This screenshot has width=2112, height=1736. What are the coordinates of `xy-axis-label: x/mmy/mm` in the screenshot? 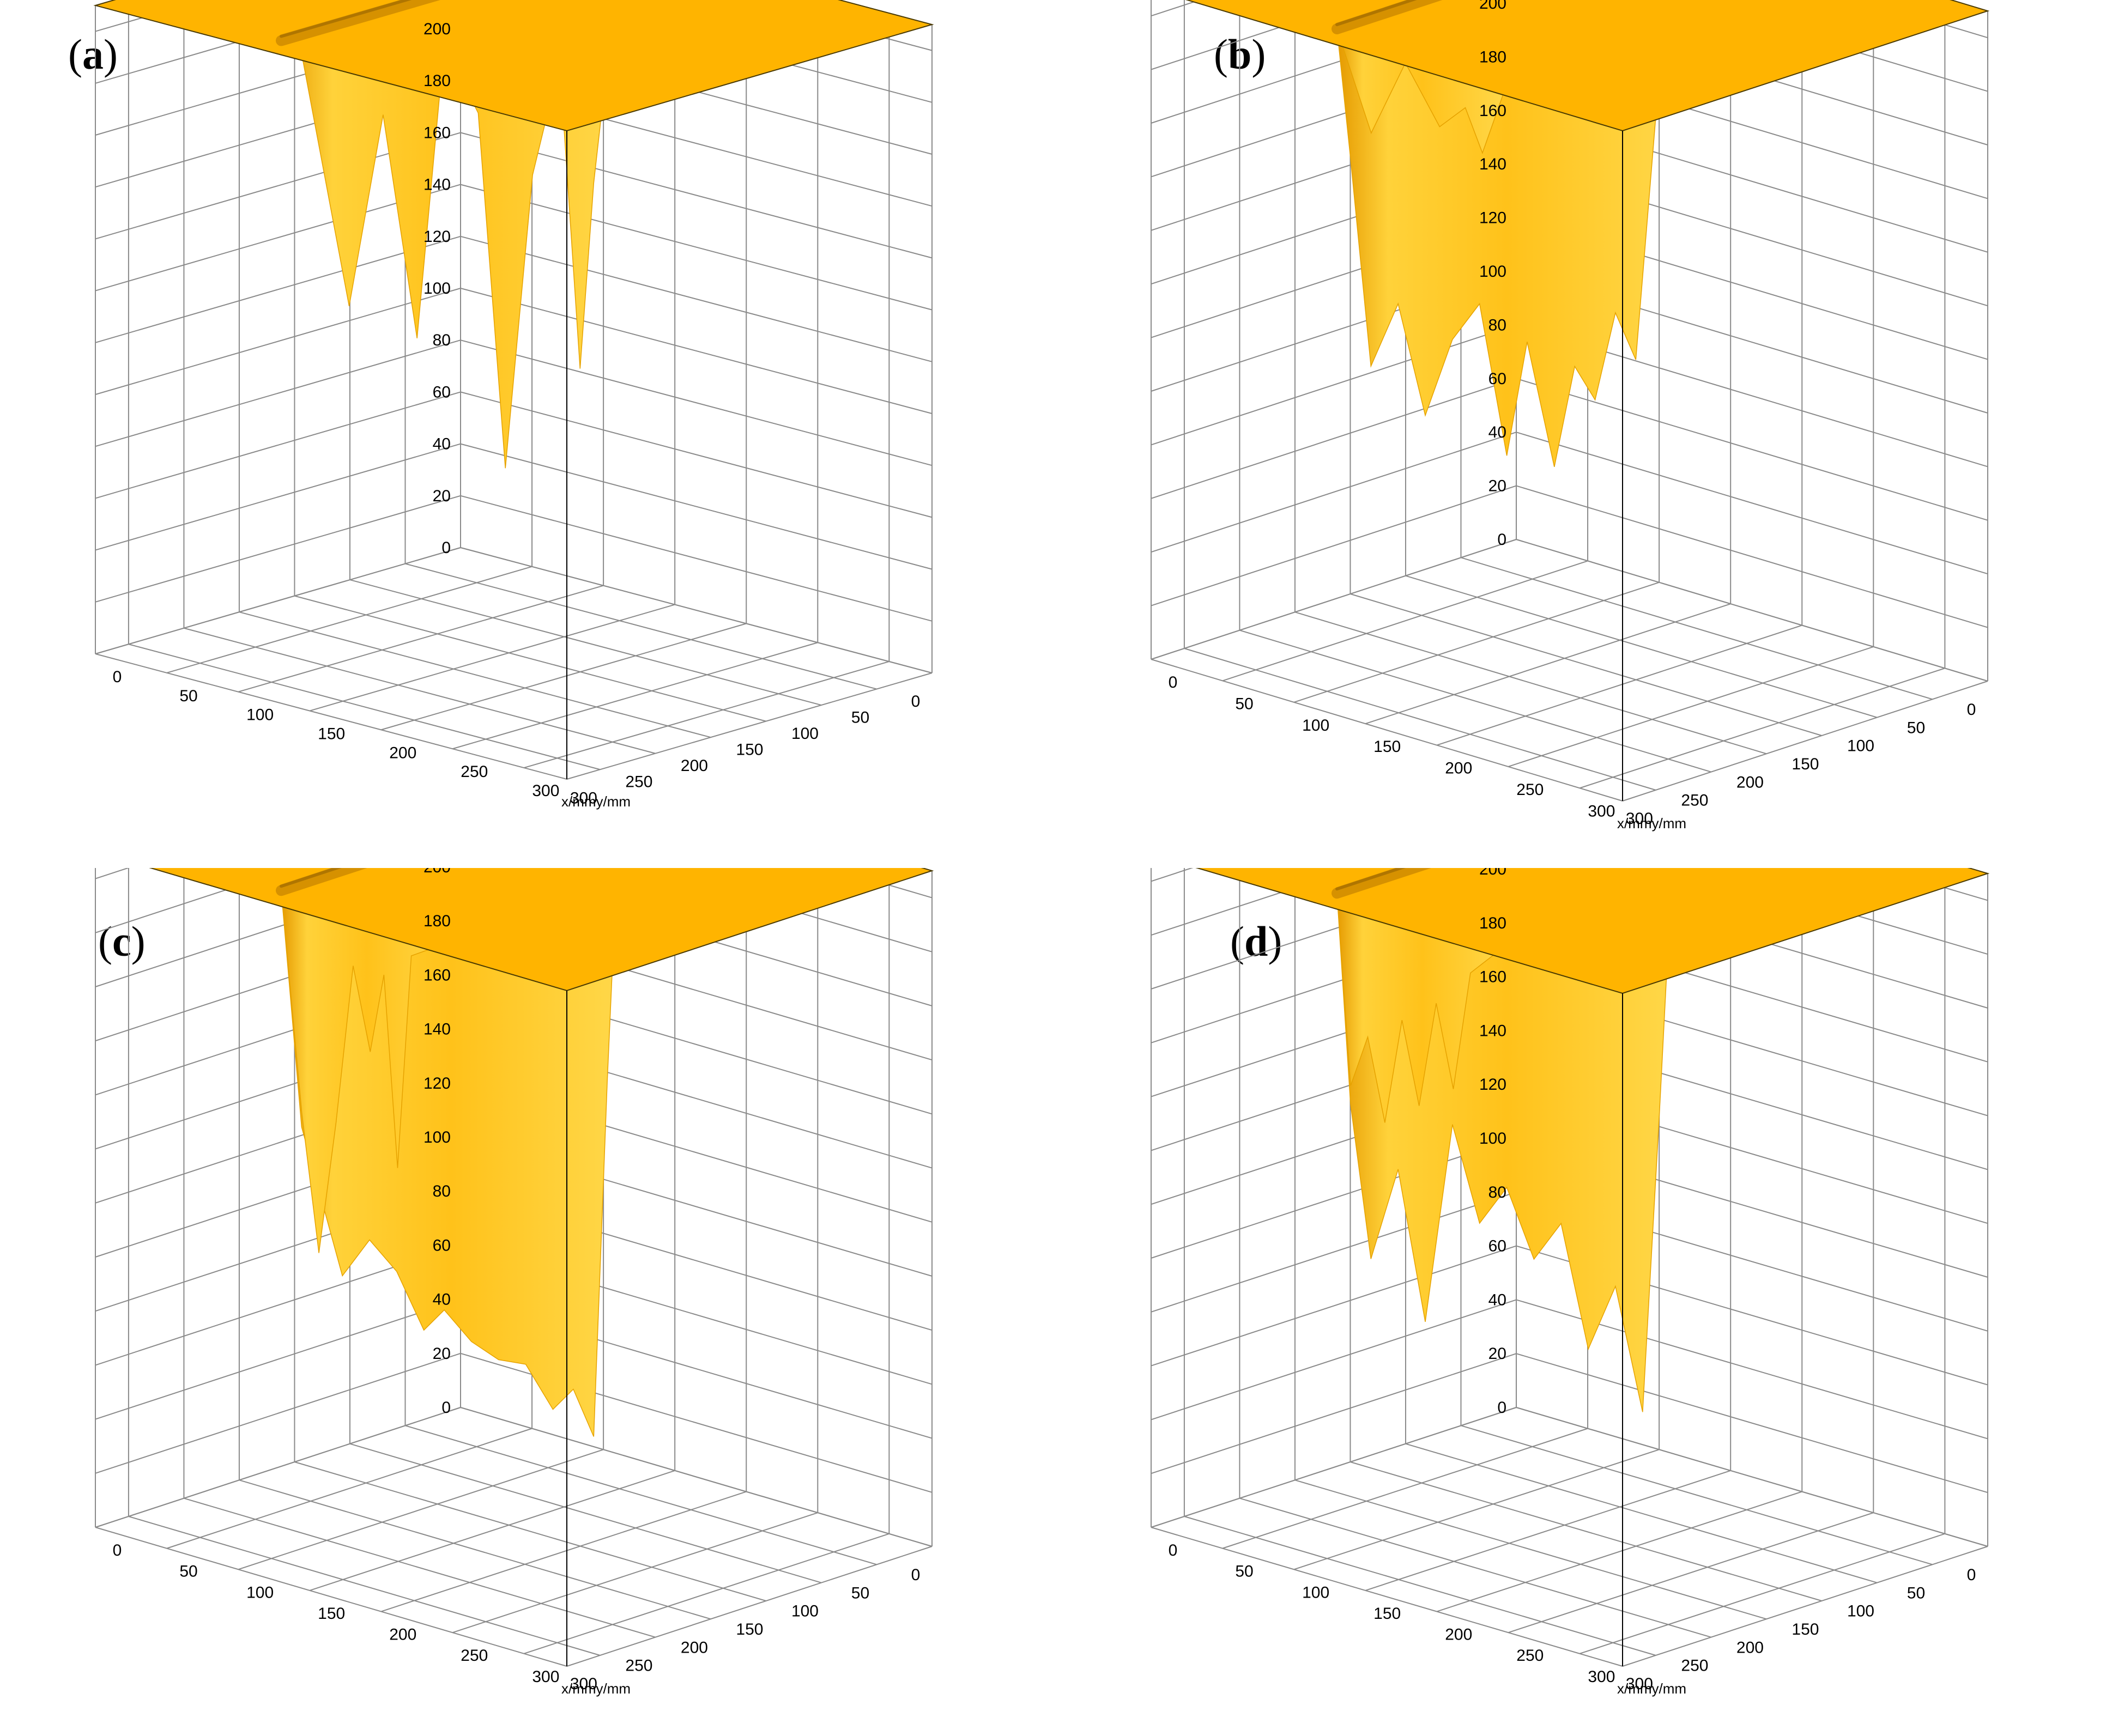 It's located at (596, 1689).